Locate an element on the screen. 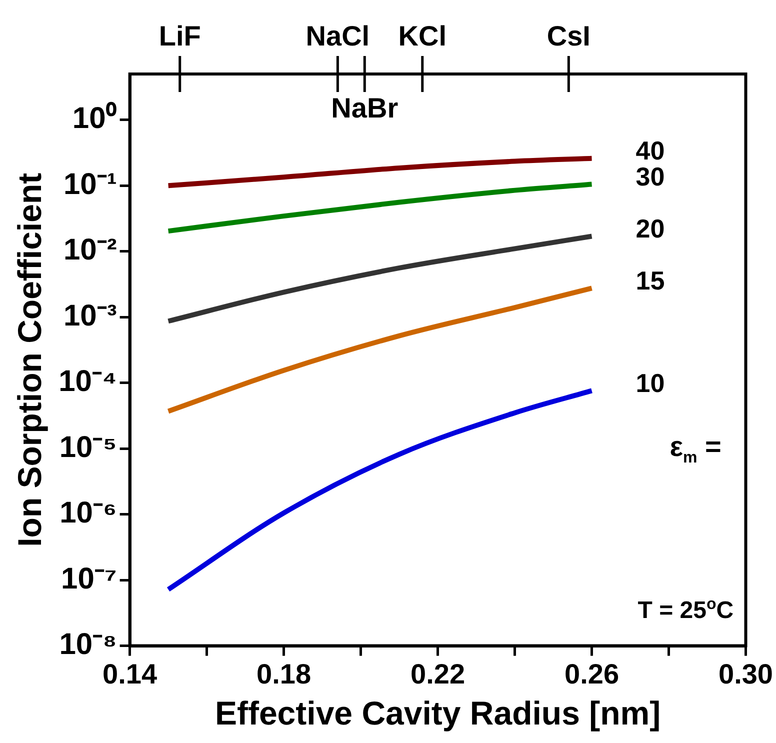 This screenshot has height=743, width=776. ref-line-label: CsI is located at coordinates (568, 36).